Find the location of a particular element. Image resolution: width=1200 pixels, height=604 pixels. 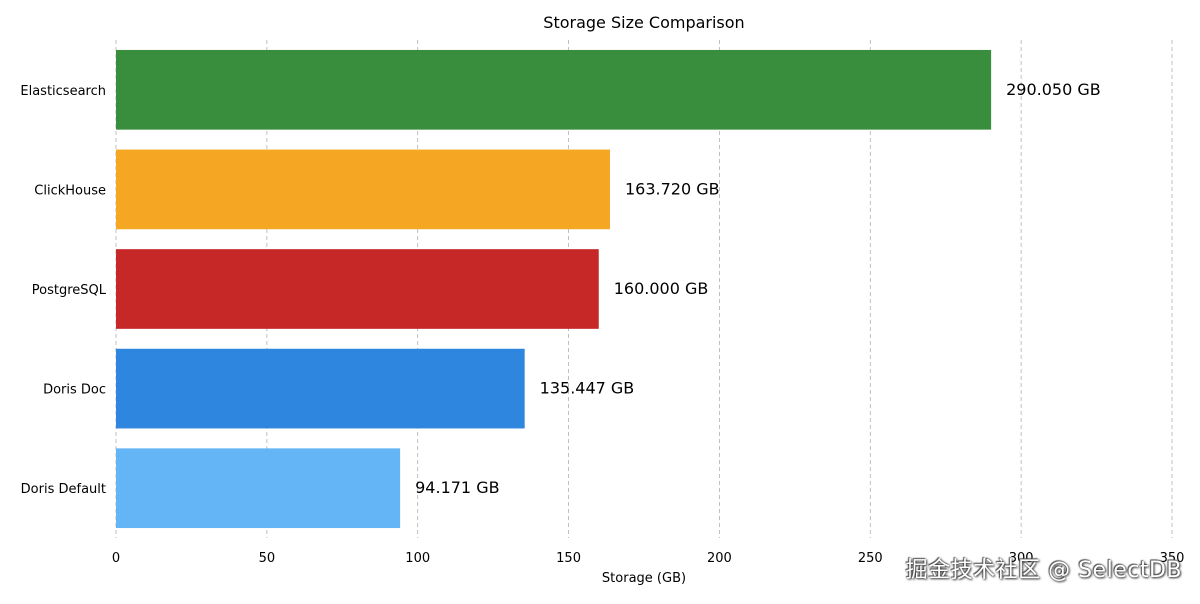

bar-clickhouse is located at coordinates (363, 189).